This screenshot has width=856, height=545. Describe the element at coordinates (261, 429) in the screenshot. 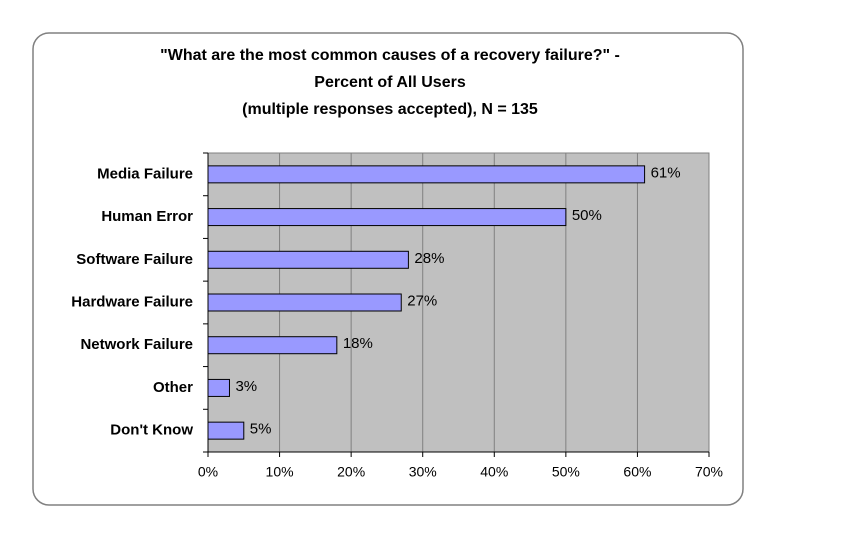

I see `value-label: 5%` at that location.